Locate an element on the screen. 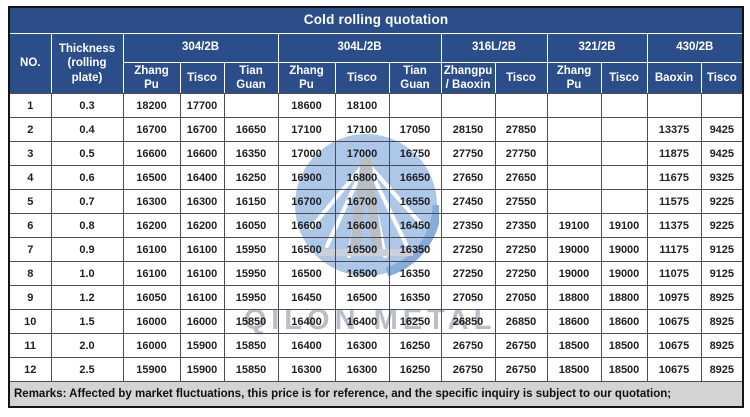 The height and width of the screenshot is (417, 750). col-header-no: NO. is located at coordinates (30, 63).